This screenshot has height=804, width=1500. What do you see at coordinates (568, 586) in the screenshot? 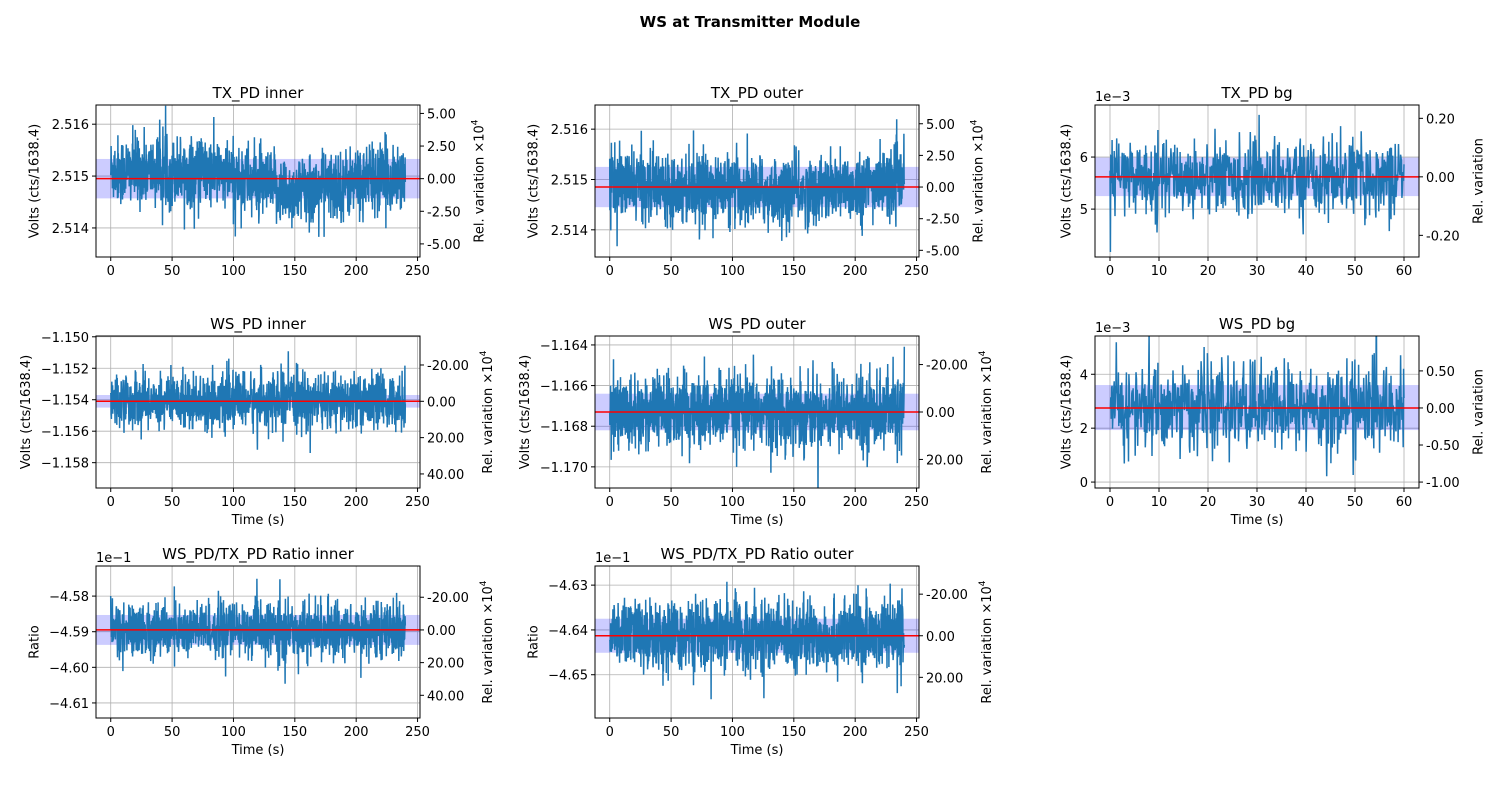
I see `y-tick-label: −4.63` at bounding box center [568, 586].